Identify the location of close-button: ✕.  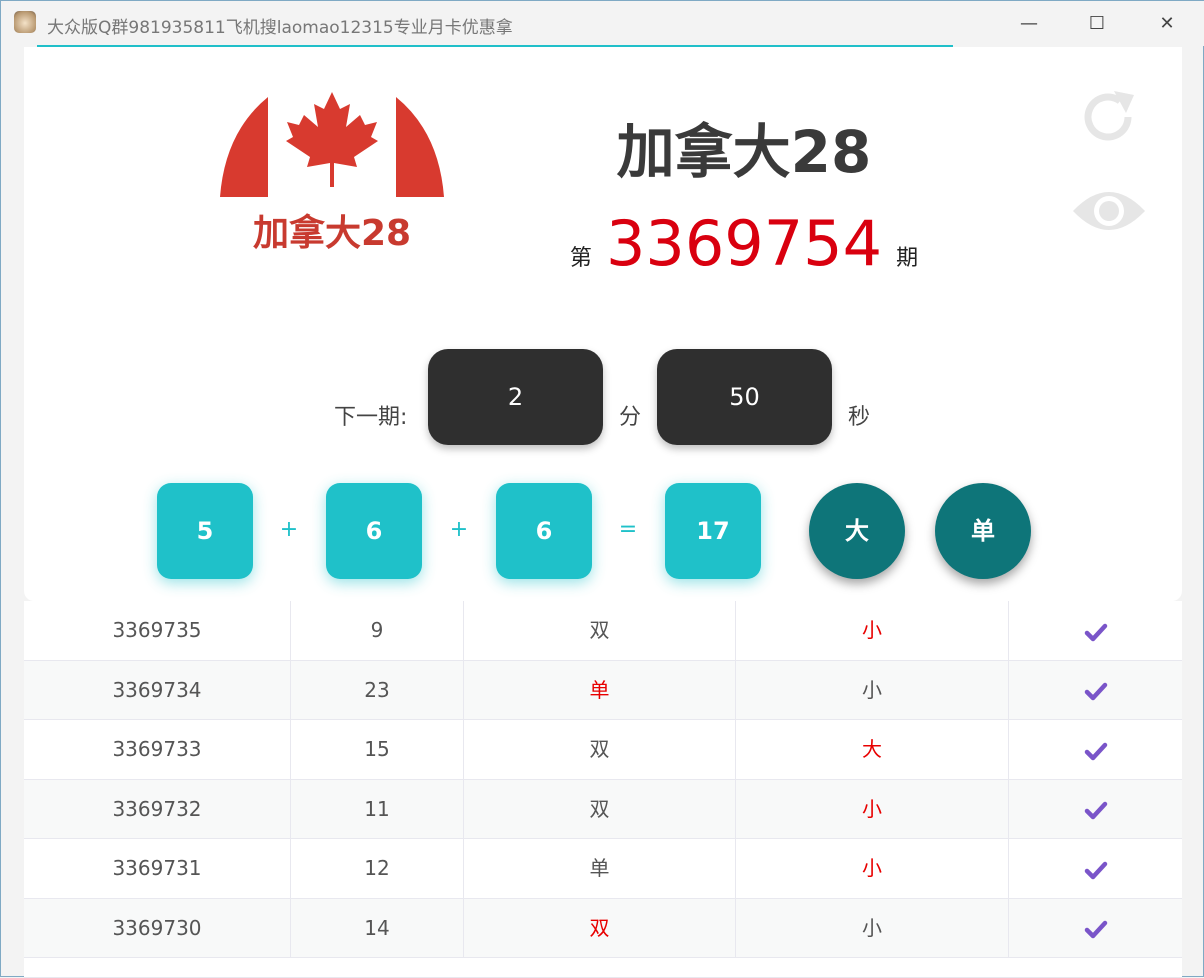
(1167, 23).